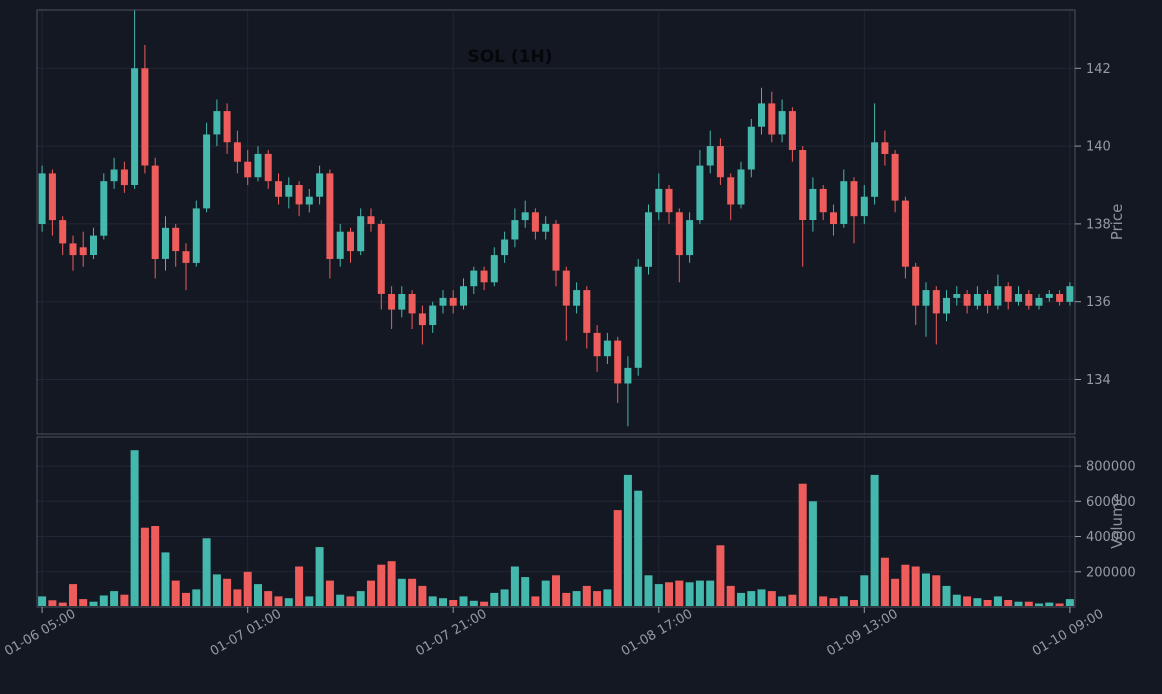 Image resolution: width=1162 pixels, height=694 pixels. Describe the element at coordinates (1111, 467) in the screenshot. I see `volume-tick-label: 800000` at that location.